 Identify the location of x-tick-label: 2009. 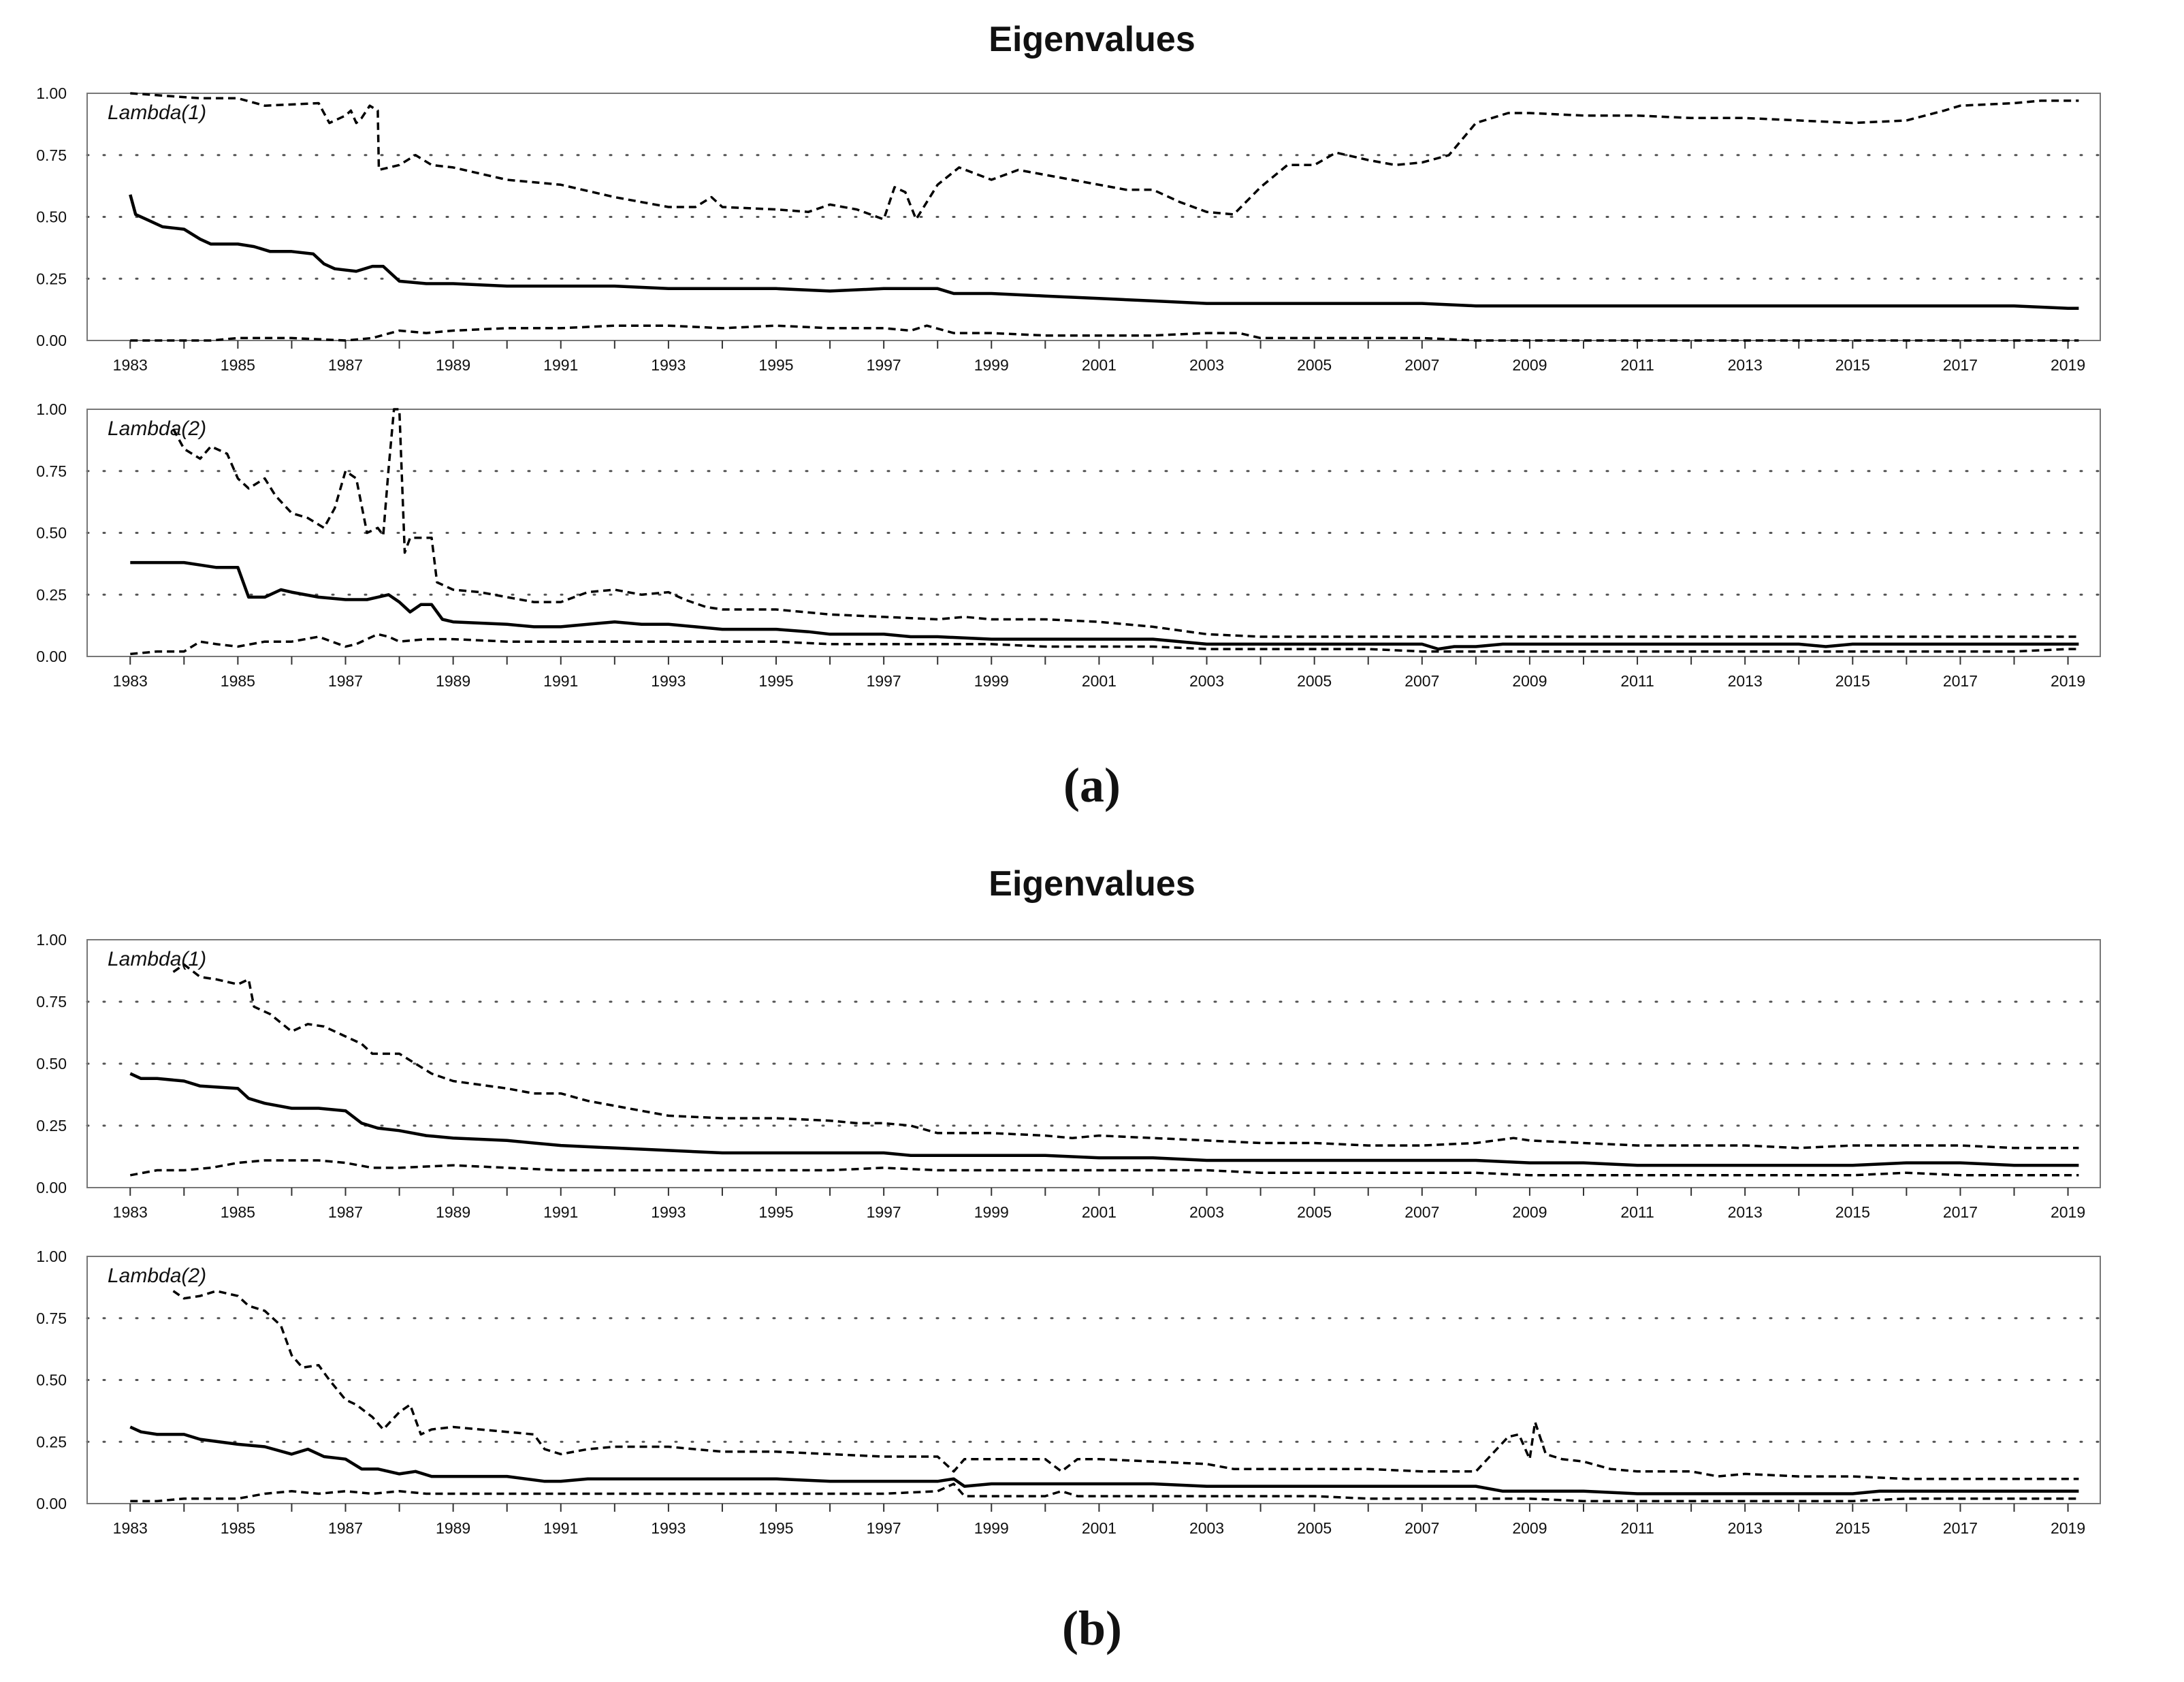
(1529, 365).